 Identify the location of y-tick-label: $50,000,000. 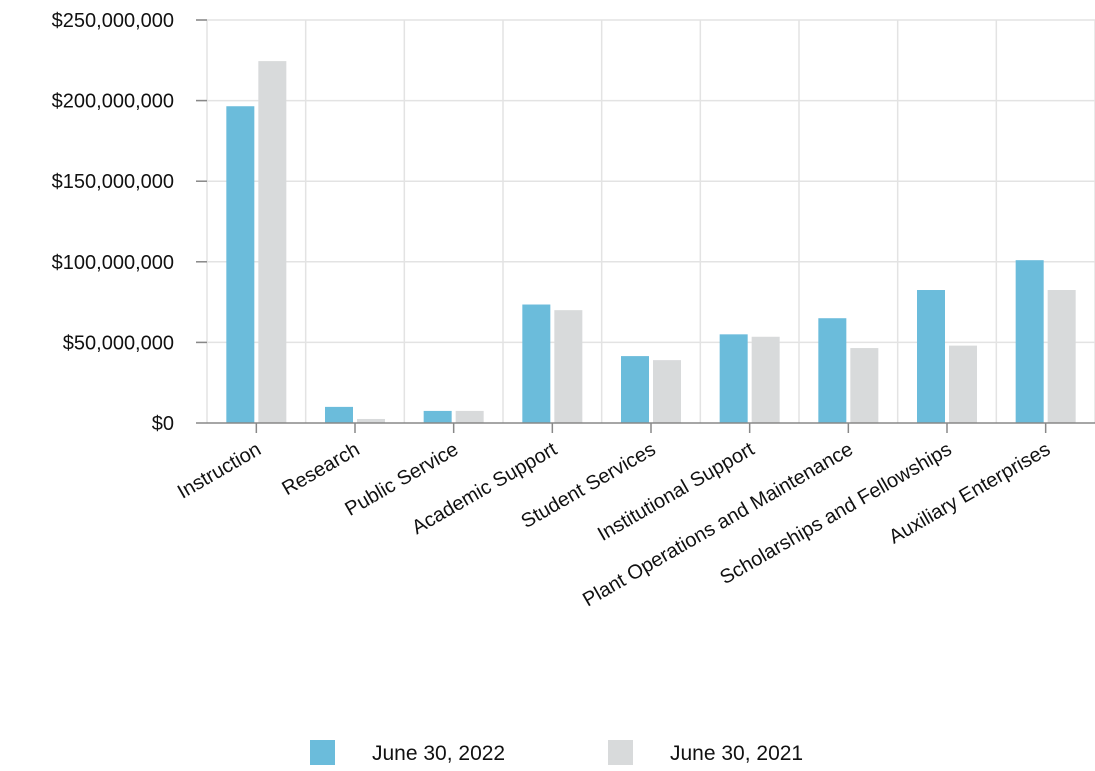
(118, 343).